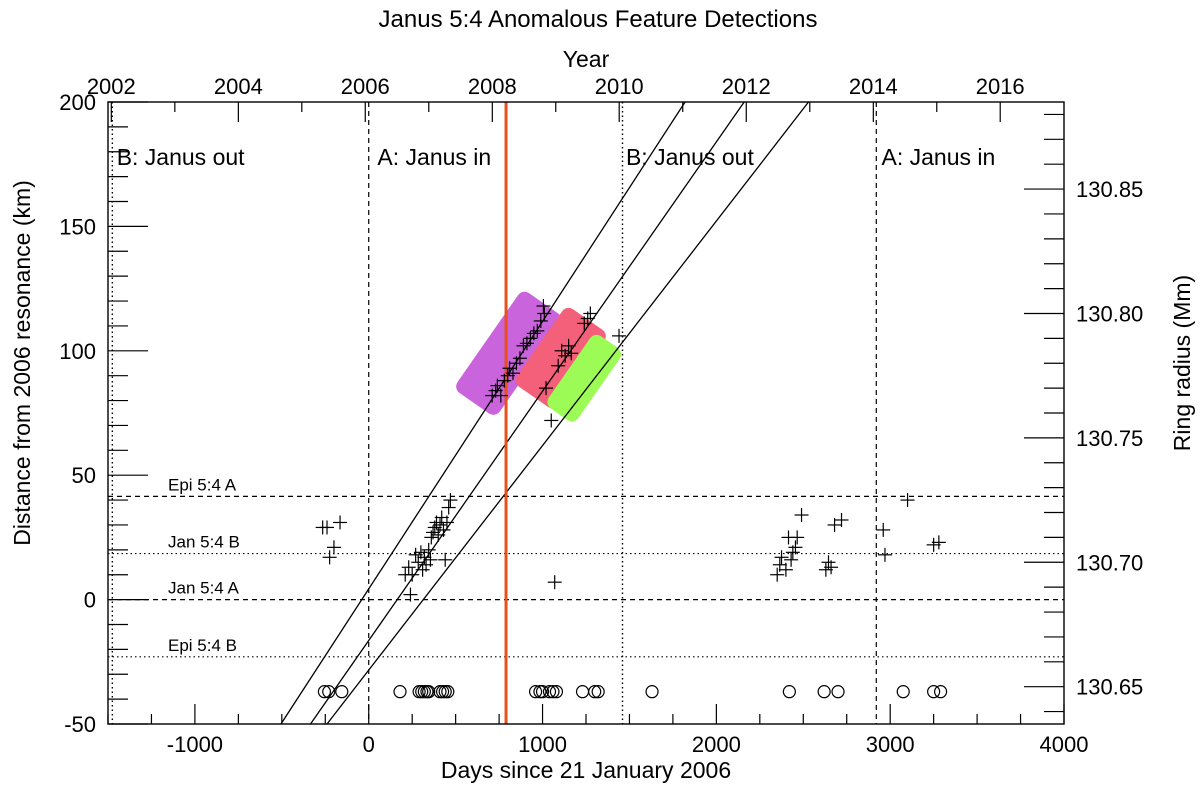 This screenshot has height=786, width=1201. What do you see at coordinates (238, 86) in the screenshot?
I see `top-tick-label: 2004` at bounding box center [238, 86].